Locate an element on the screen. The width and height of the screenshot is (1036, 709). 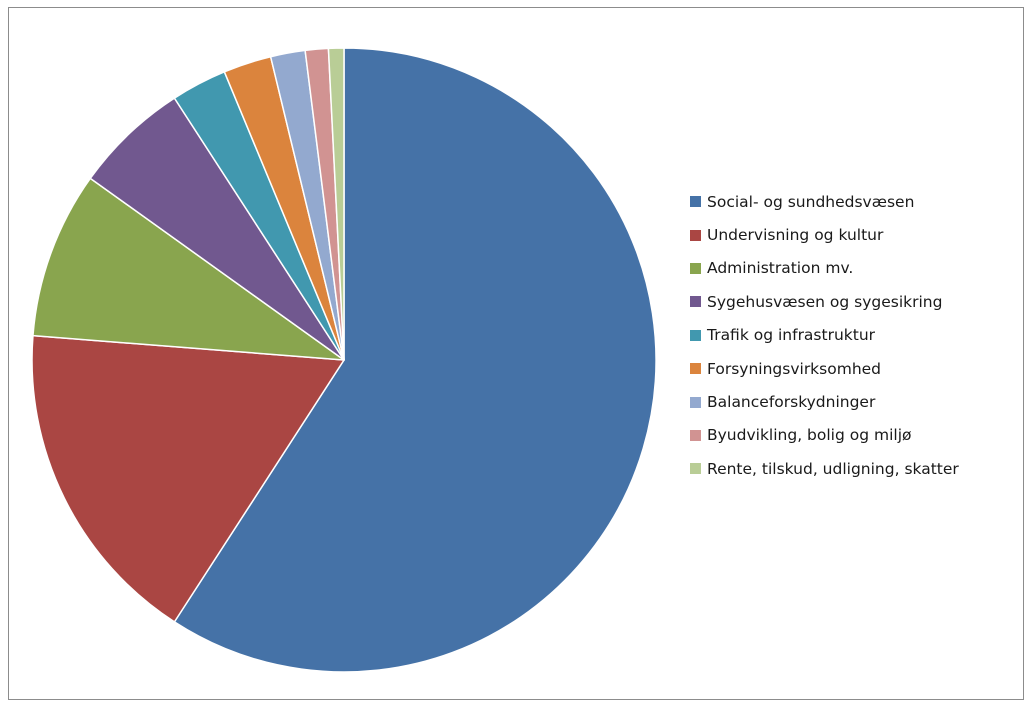
pie-slice-undervisning is located at coordinates (188, 478).